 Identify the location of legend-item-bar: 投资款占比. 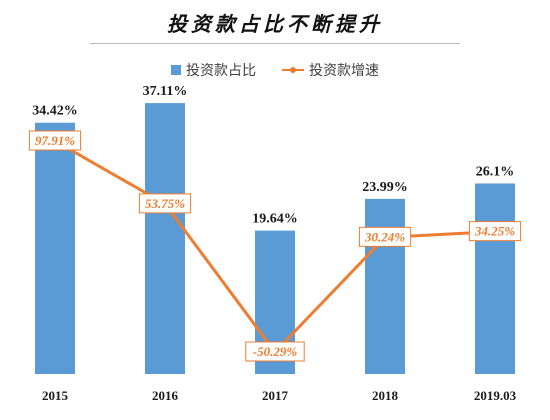
(213, 70).